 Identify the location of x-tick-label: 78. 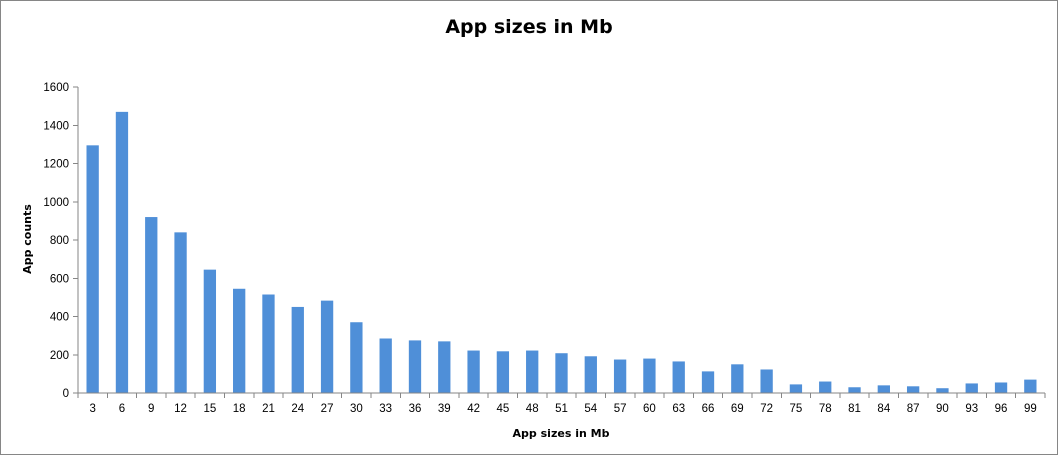
(825, 409).